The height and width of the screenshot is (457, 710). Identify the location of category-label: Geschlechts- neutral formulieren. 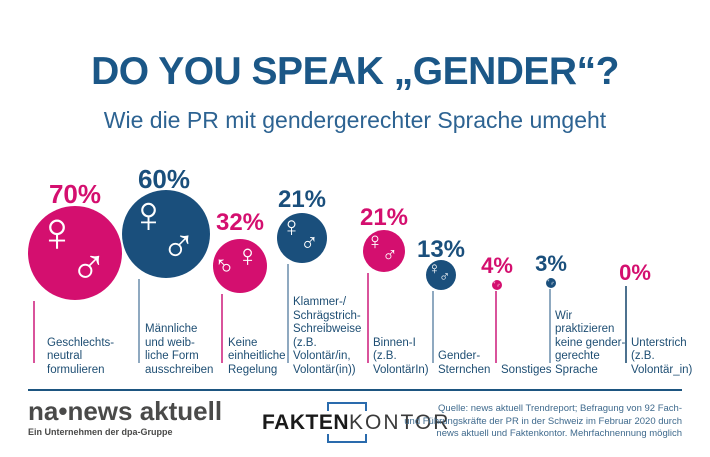
(81, 356).